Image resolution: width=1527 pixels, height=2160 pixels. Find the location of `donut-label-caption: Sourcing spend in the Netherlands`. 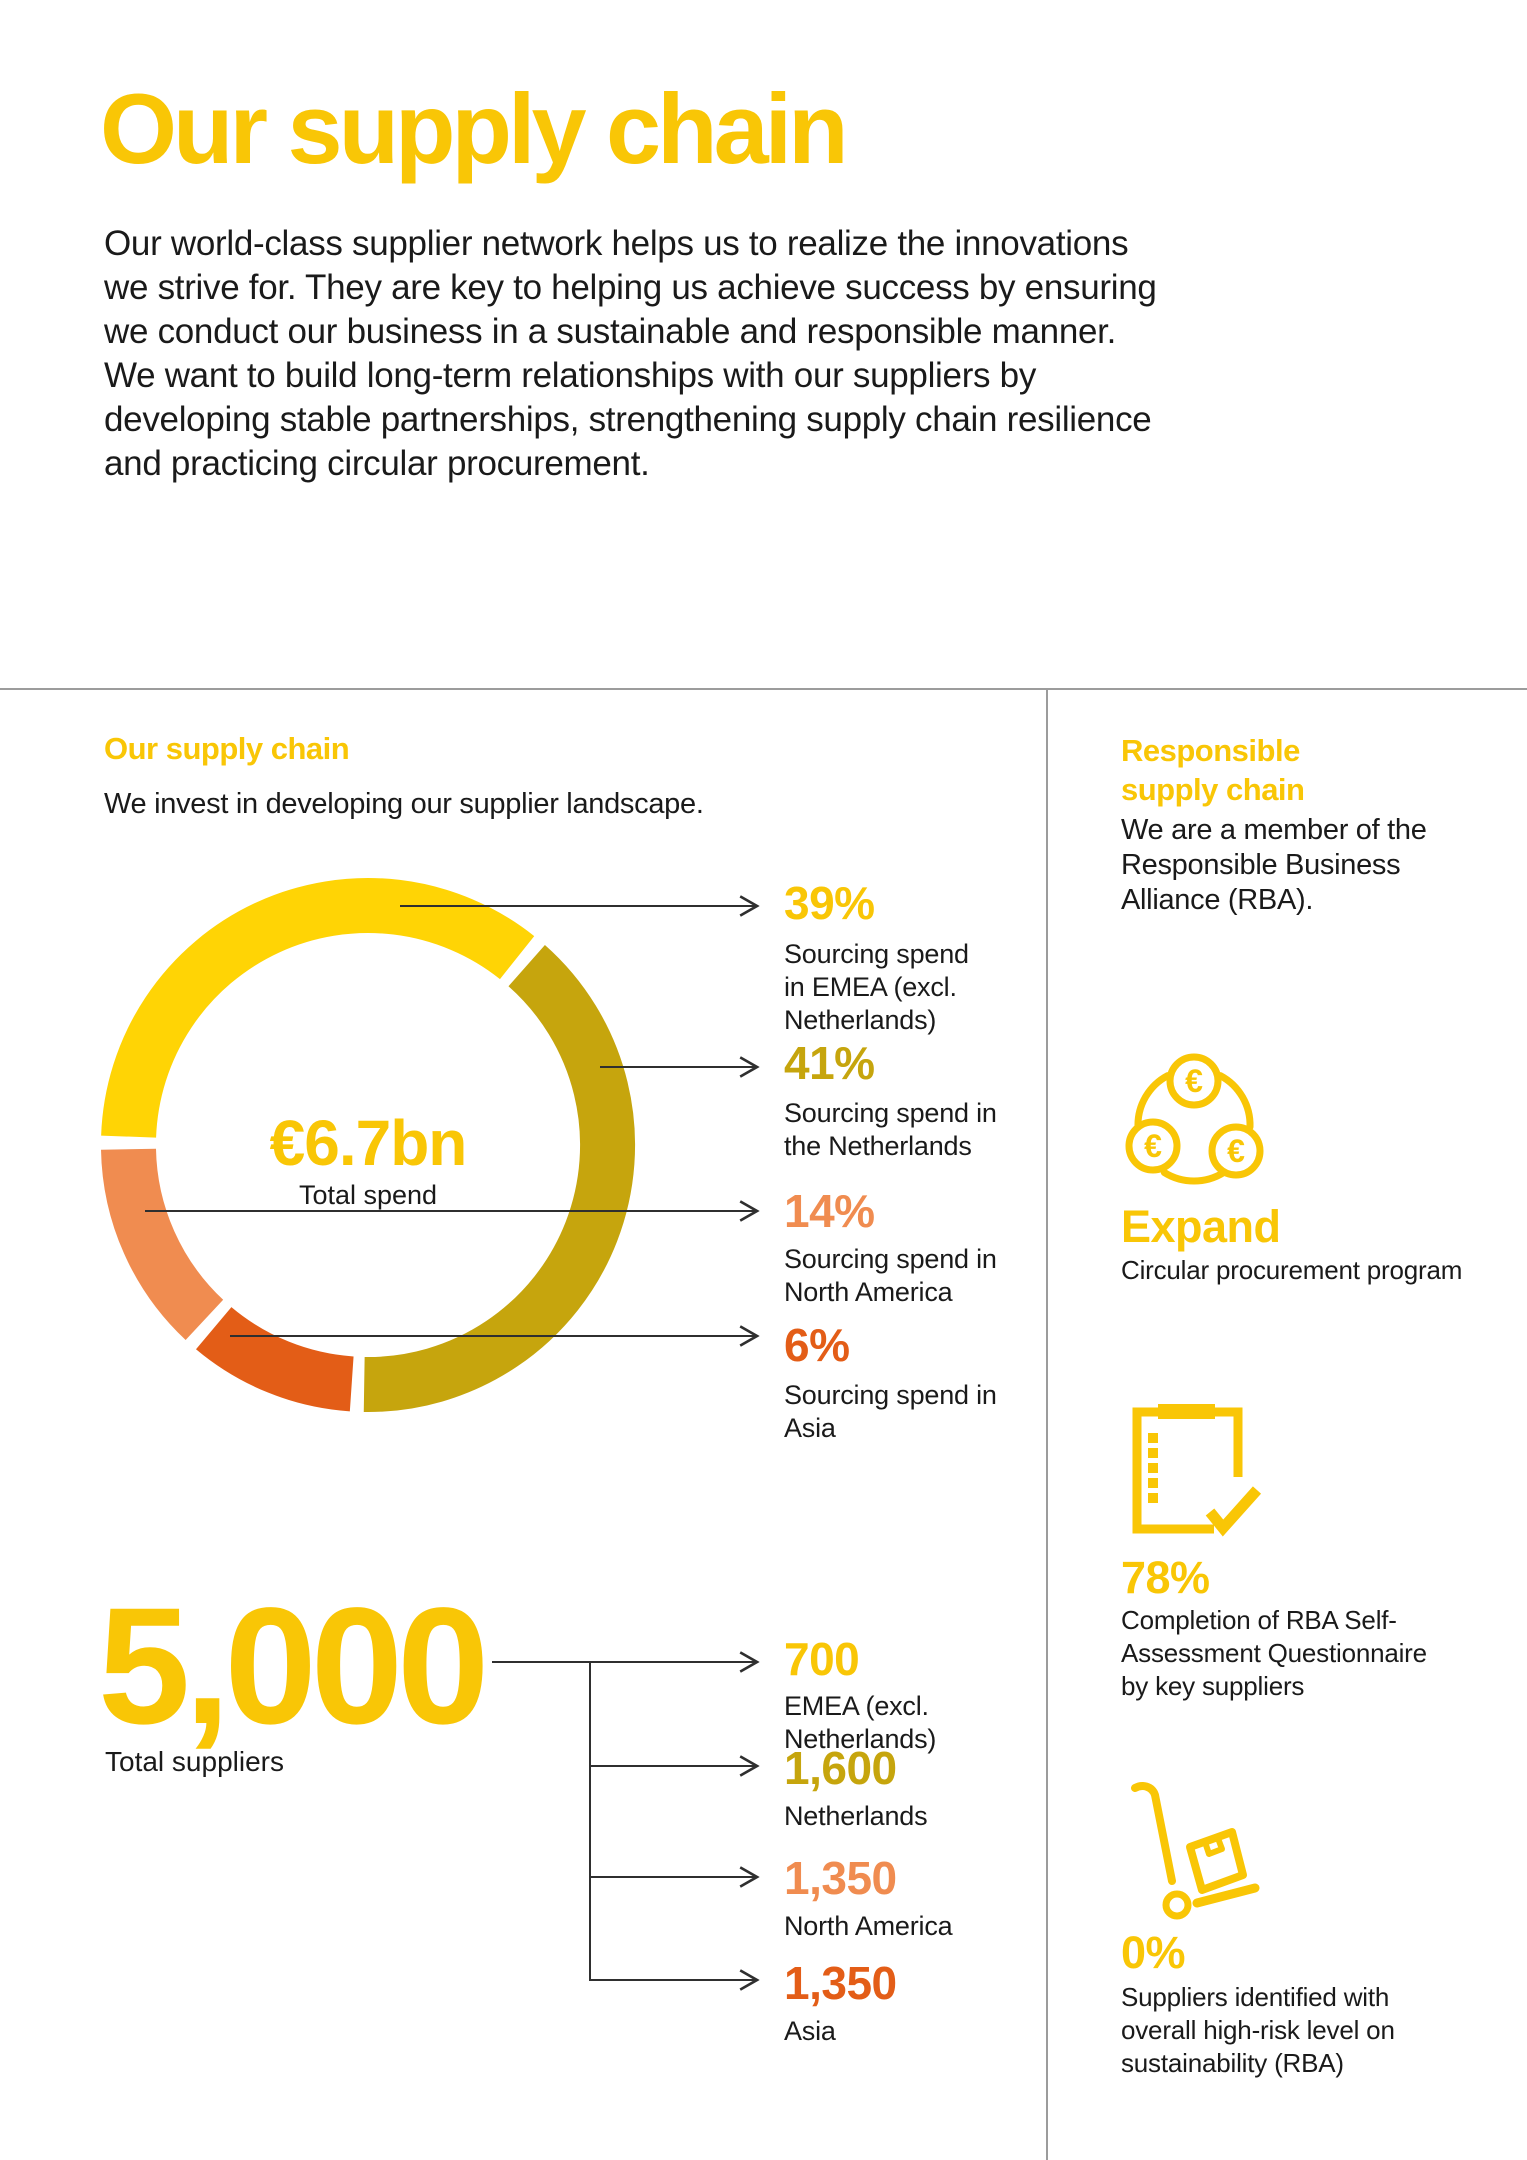

donut-label-caption: Sourcing spend in the Netherlands is located at coordinates (890, 1129).